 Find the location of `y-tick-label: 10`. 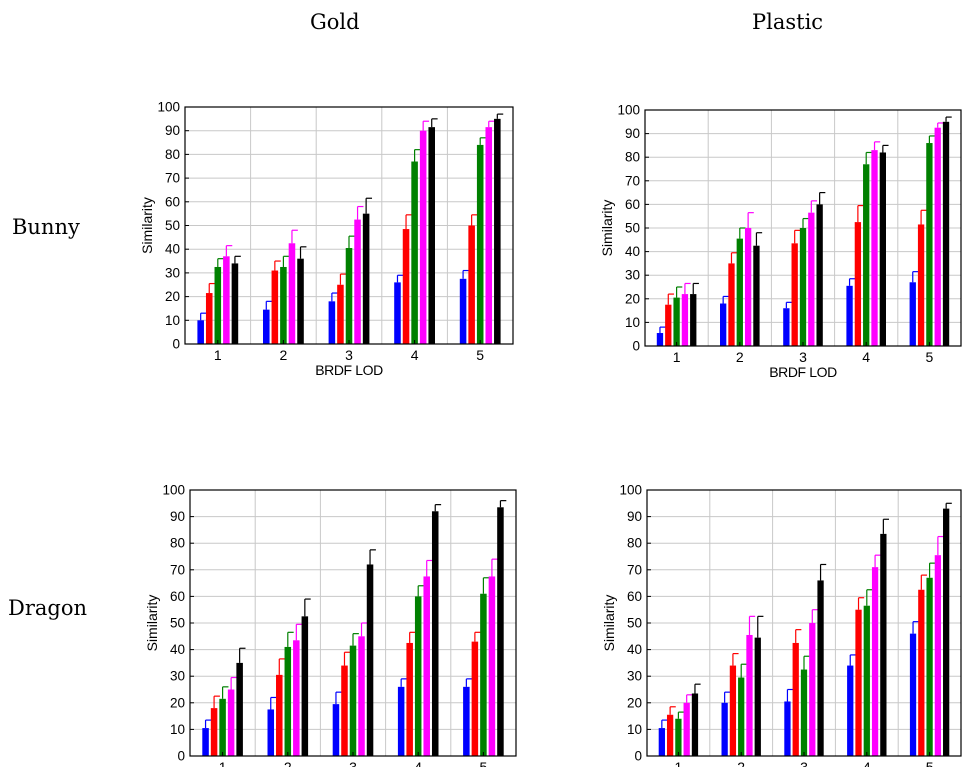

y-tick-label: 10 is located at coordinates (632, 322).